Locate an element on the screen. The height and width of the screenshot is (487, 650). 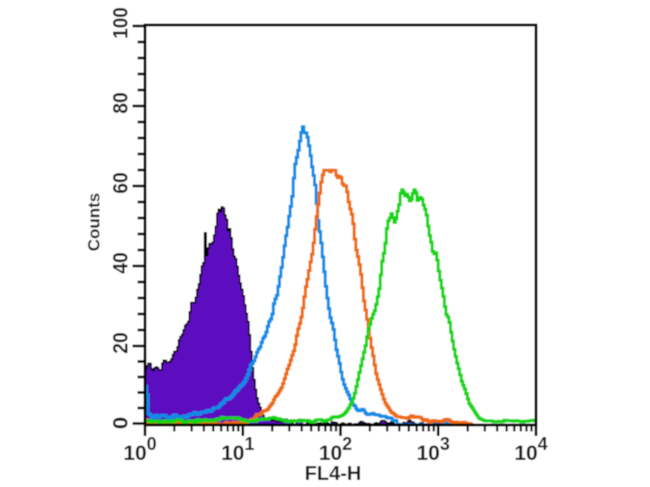
svg-text: 80 is located at coordinates (121, 103).